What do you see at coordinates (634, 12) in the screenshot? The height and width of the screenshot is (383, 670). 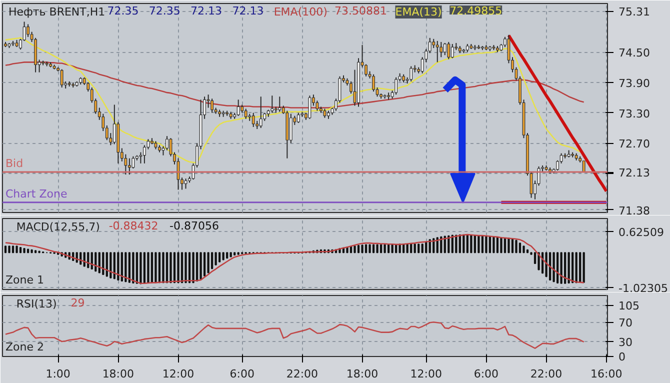 I see `y-tick-label: 75.31` at bounding box center [634, 12].